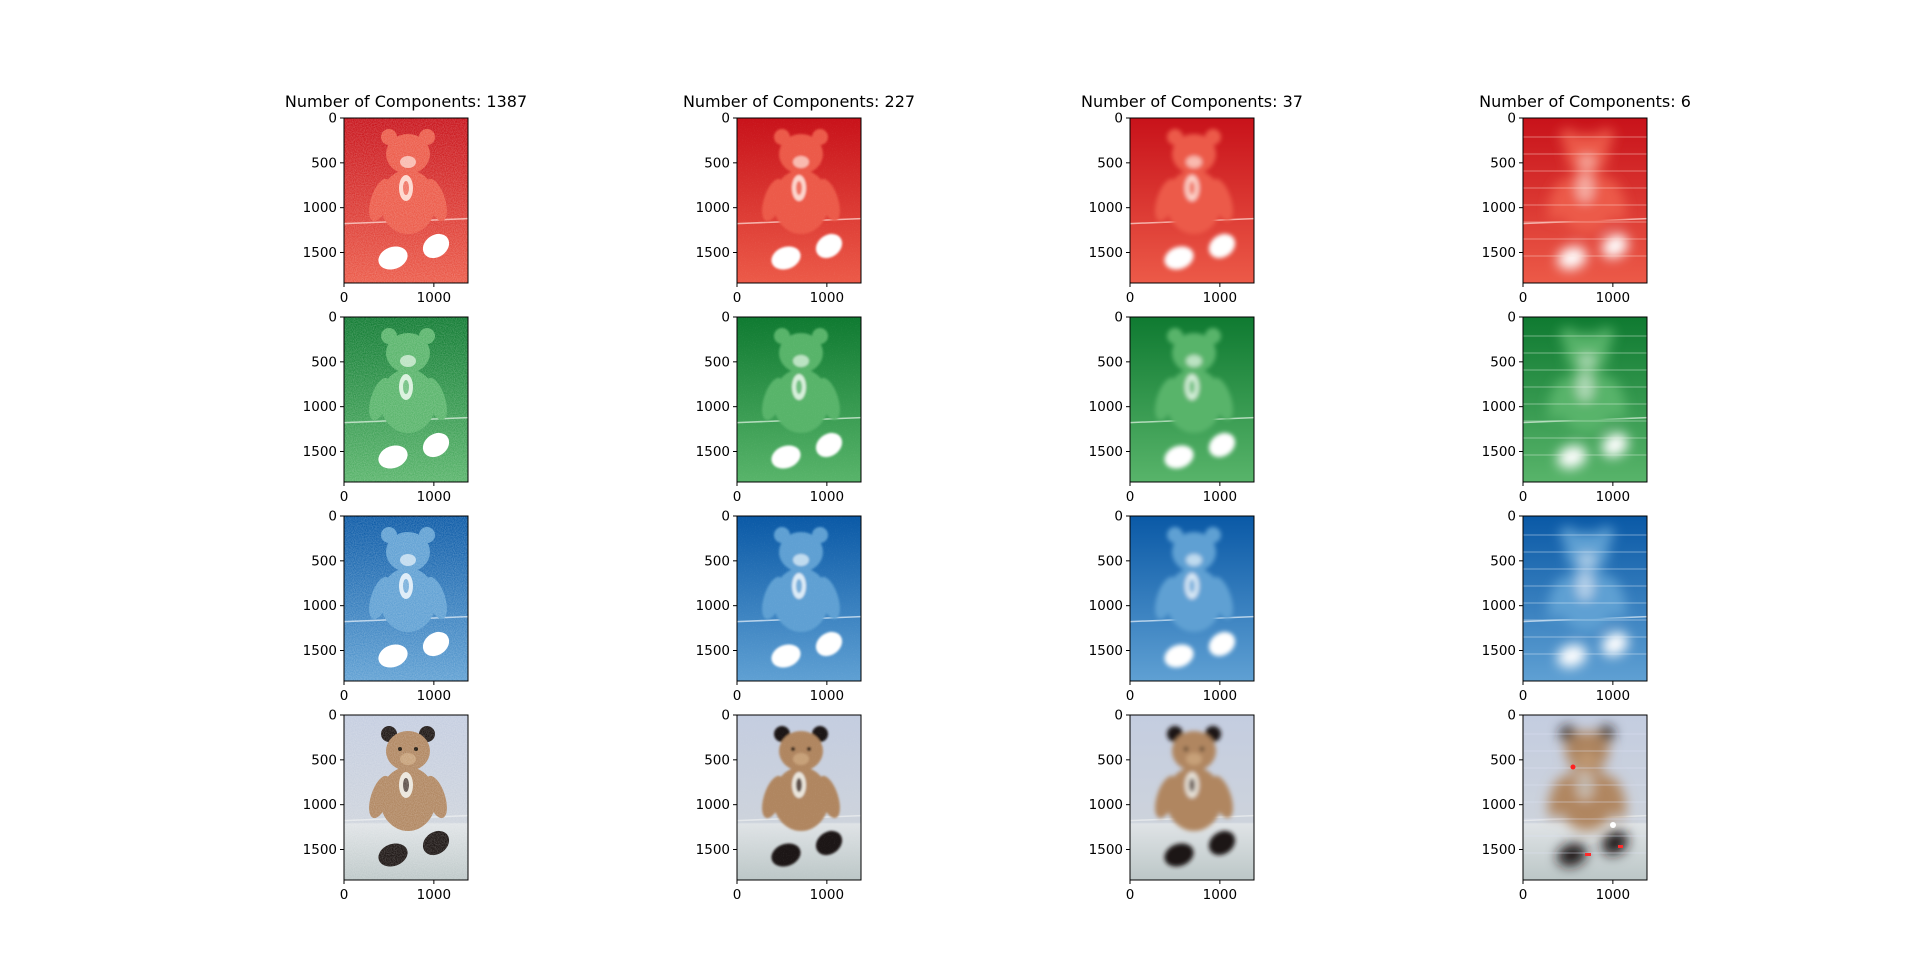  I want to click on image-panel: 0 500 1000 1500 0 1000 Number of Components: 6, so click(1585, 199).